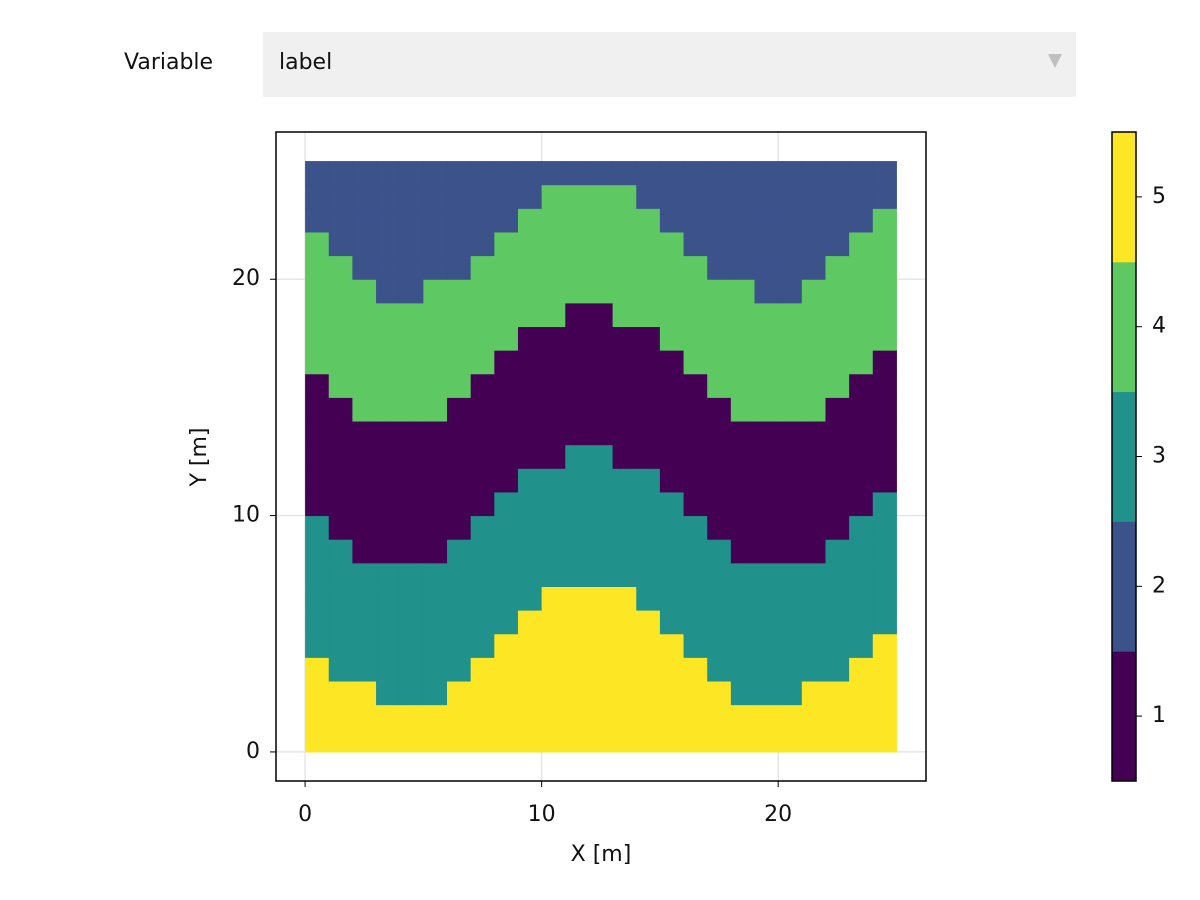  What do you see at coordinates (246, 278) in the screenshot?
I see `y-tick-label: 20` at bounding box center [246, 278].